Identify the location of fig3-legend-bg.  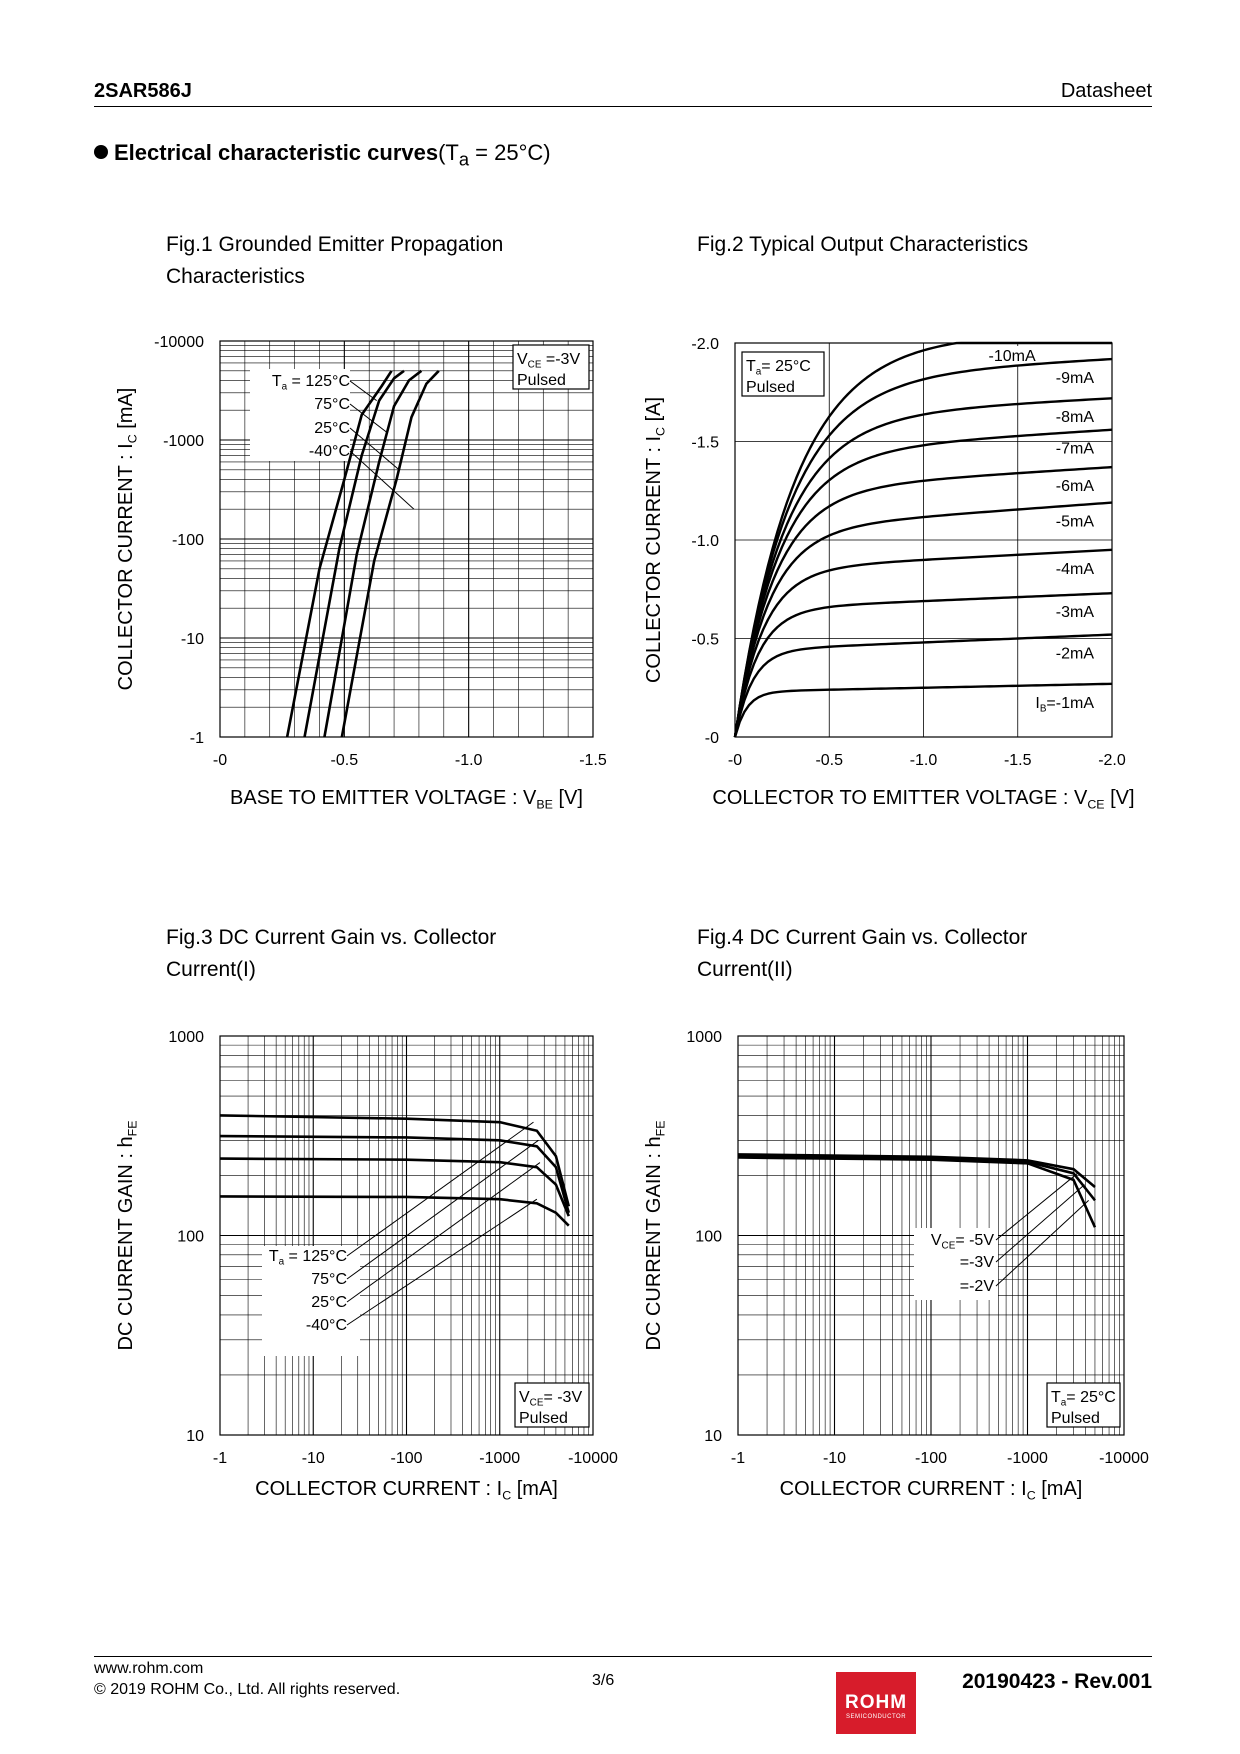
(311, 1301).